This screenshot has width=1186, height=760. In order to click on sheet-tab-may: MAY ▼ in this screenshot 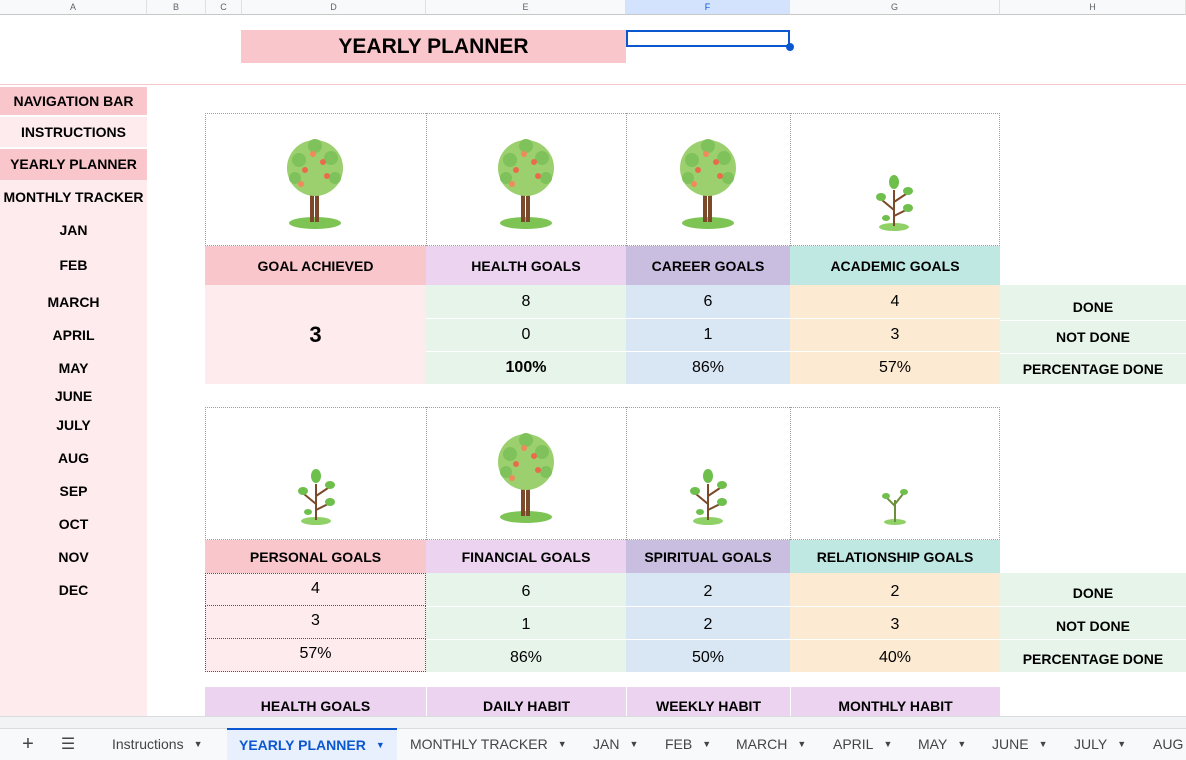, I will do `click(936, 744)`.